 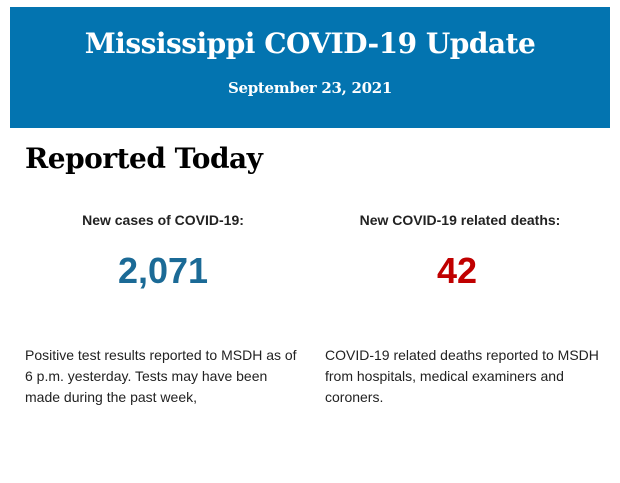 What do you see at coordinates (163, 270) in the screenshot?
I see `new-cases-value: 2,071` at bounding box center [163, 270].